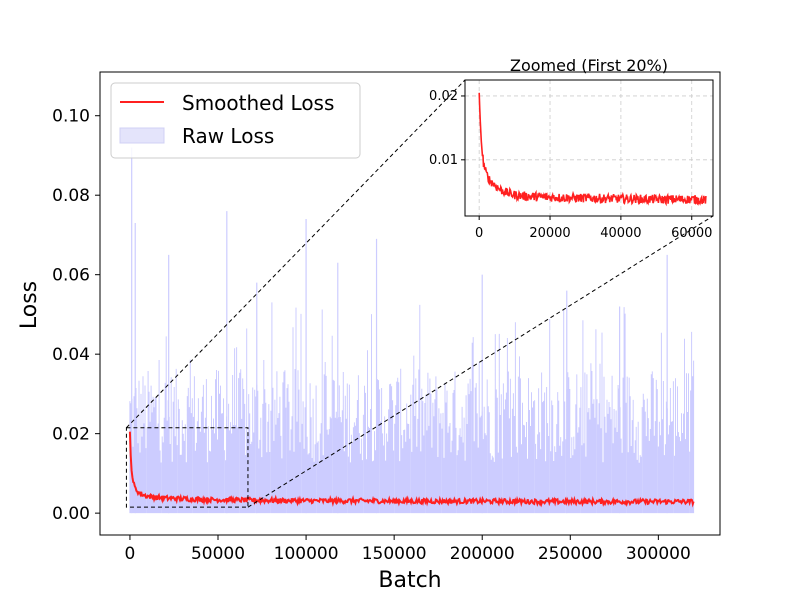  I want to click on inset-x-tick-label: 0, so click(479, 233).